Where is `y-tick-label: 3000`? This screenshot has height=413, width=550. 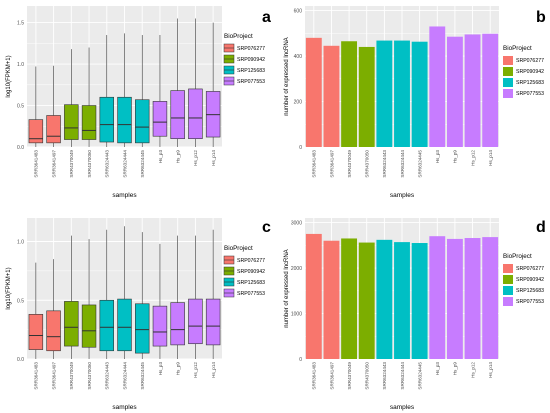 y-tick-label: 3000 is located at coordinates (296, 224).